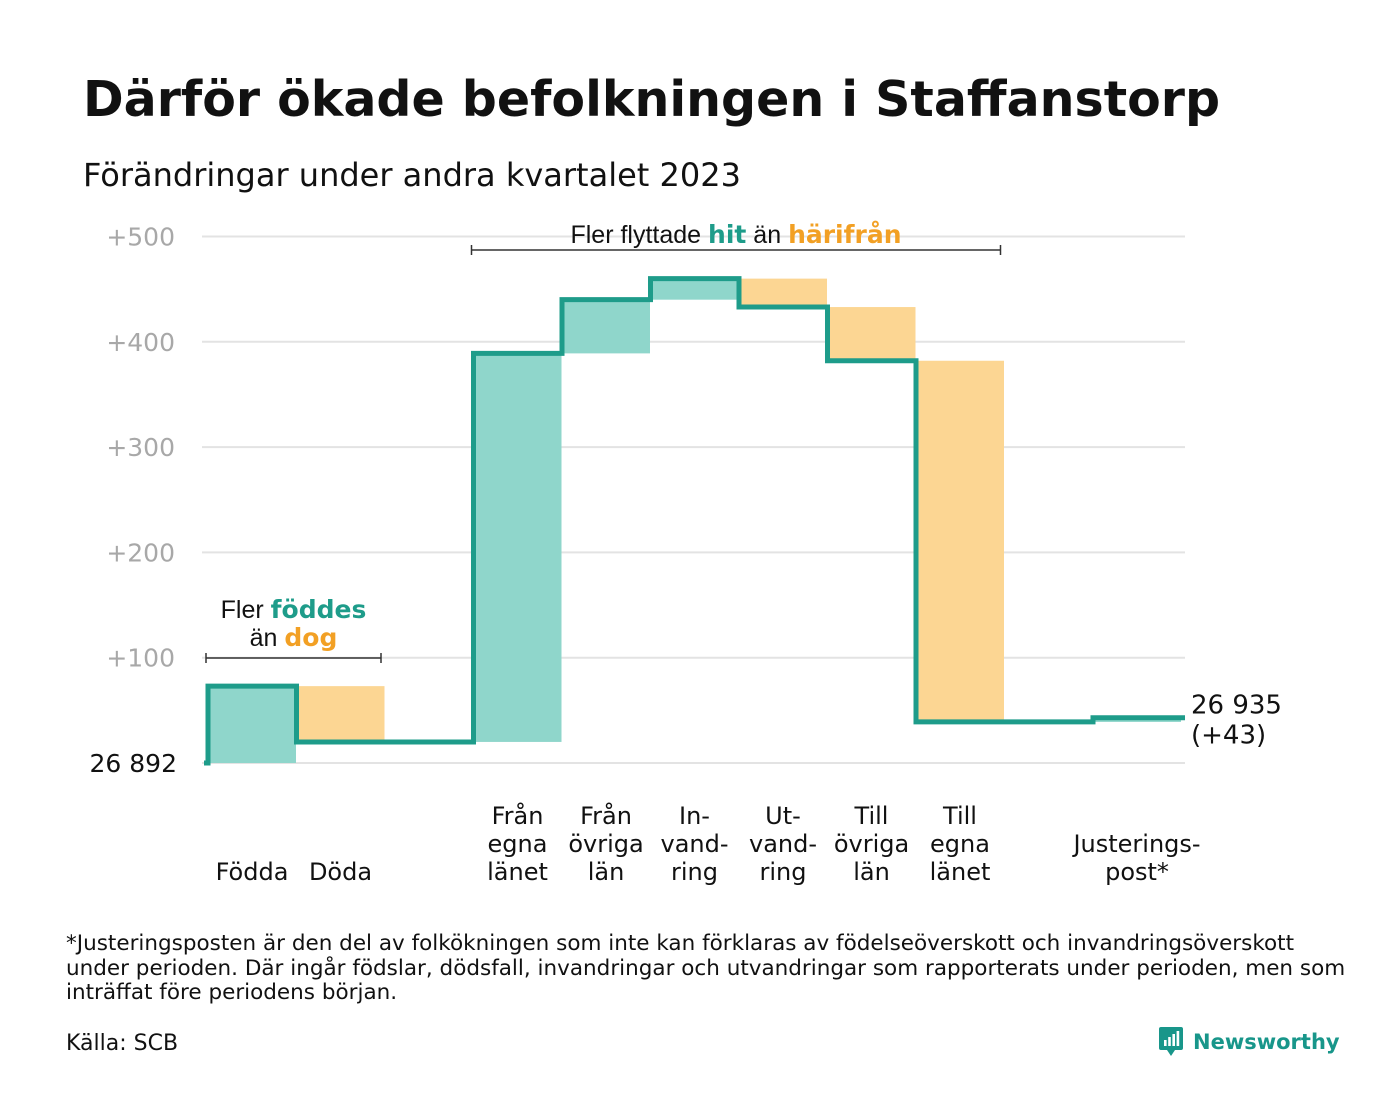 This screenshot has width=1400, height=1120. Describe the element at coordinates (140, 447) in the screenshot. I see `y-tick-label: +300` at that location.